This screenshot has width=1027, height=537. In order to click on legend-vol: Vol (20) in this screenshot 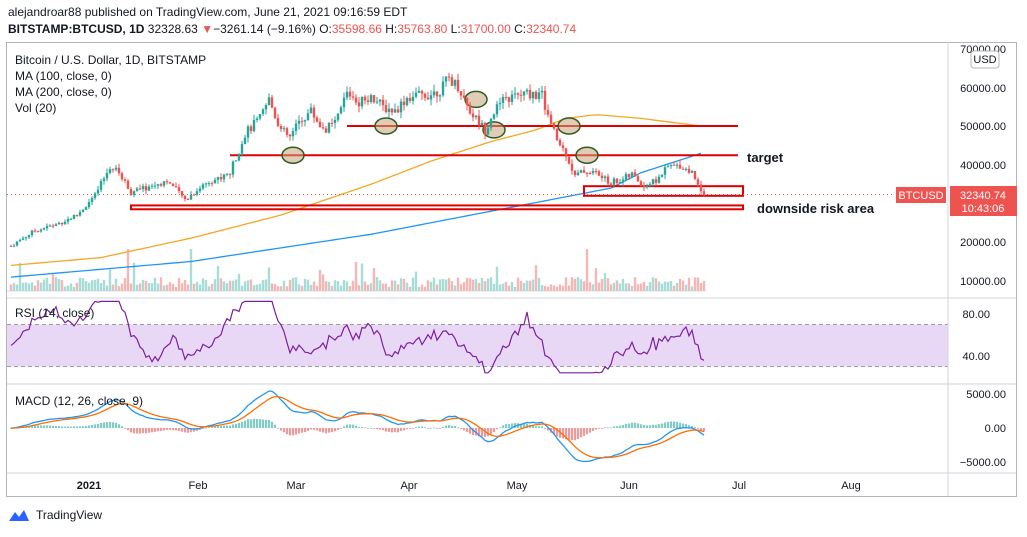, I will do `click(35, 108)`.